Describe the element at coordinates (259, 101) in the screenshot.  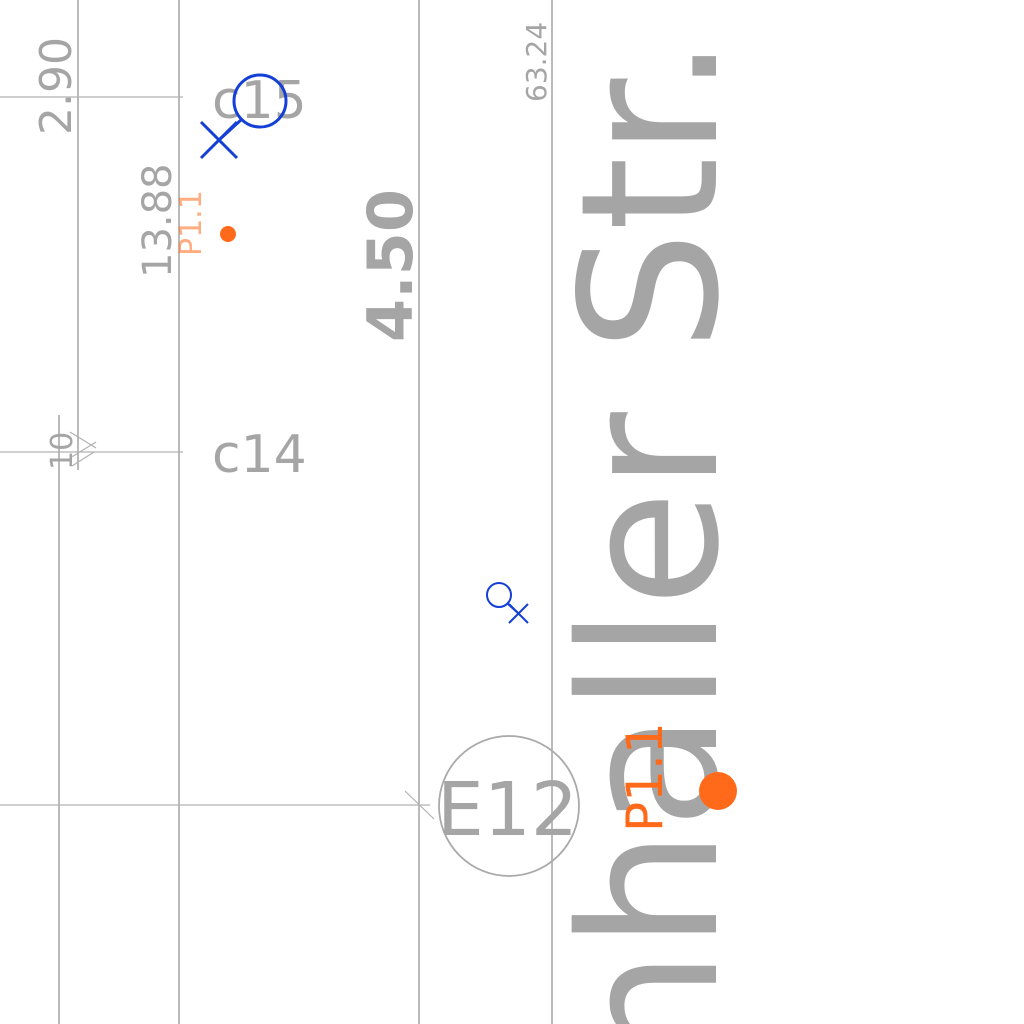
I see `parcel-label-c15: c15` at that location.